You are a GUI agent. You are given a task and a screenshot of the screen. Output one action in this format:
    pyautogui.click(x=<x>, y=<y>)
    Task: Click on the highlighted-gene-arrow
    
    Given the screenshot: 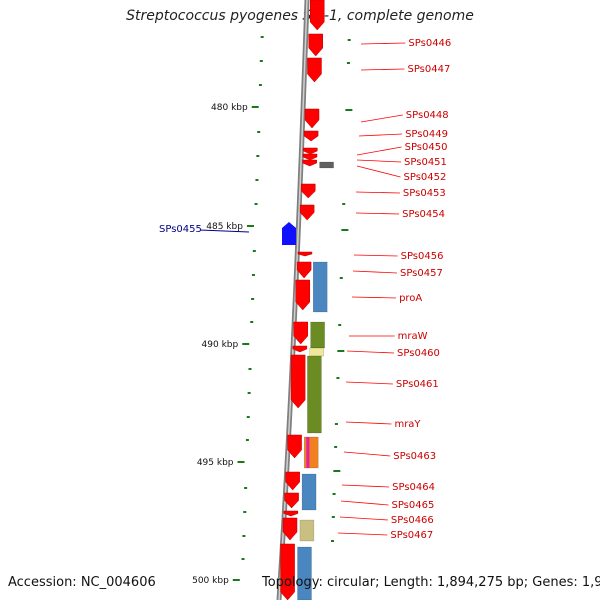 What is the action you would take?
    pyautogui.click(x=289, y=233)
    